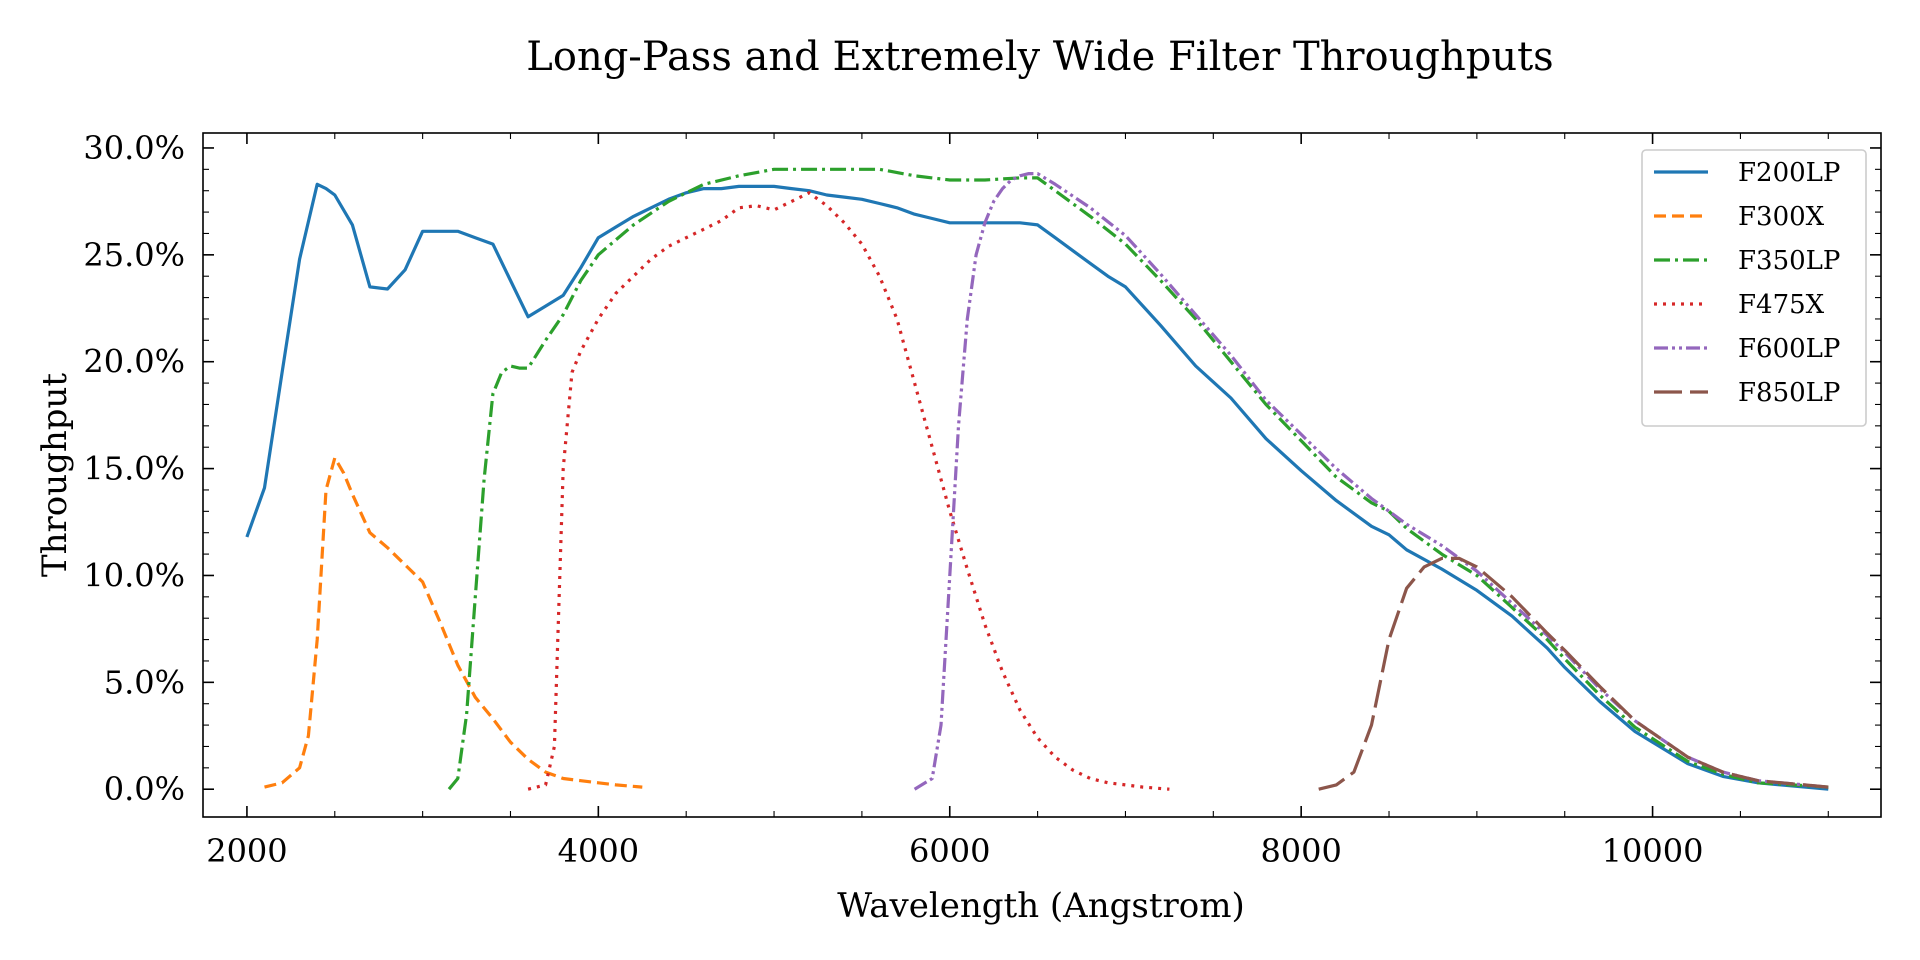 This screenshot has height=960, width=1920. What do you see at coordinates (144, 682) in the screenshot?
I see `y-tick-label: 5.0%` at bounding box center [144, 682].